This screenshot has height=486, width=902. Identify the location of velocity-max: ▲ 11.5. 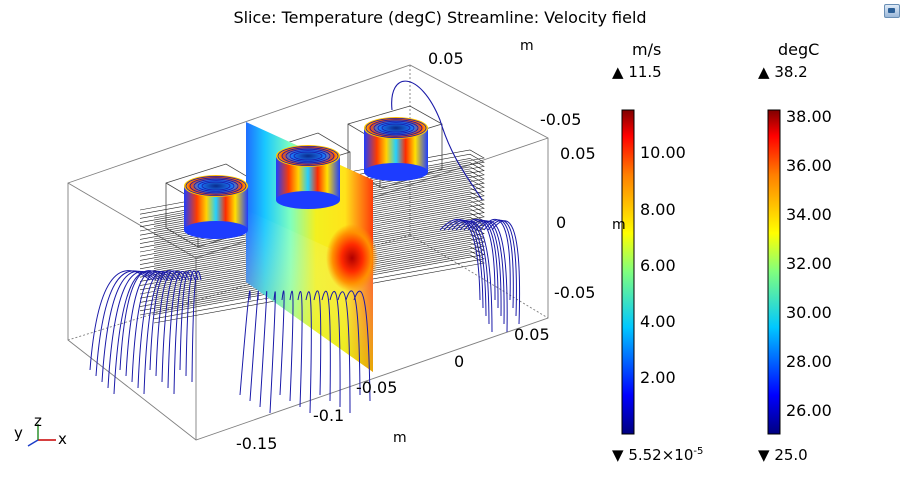
(637, 72).